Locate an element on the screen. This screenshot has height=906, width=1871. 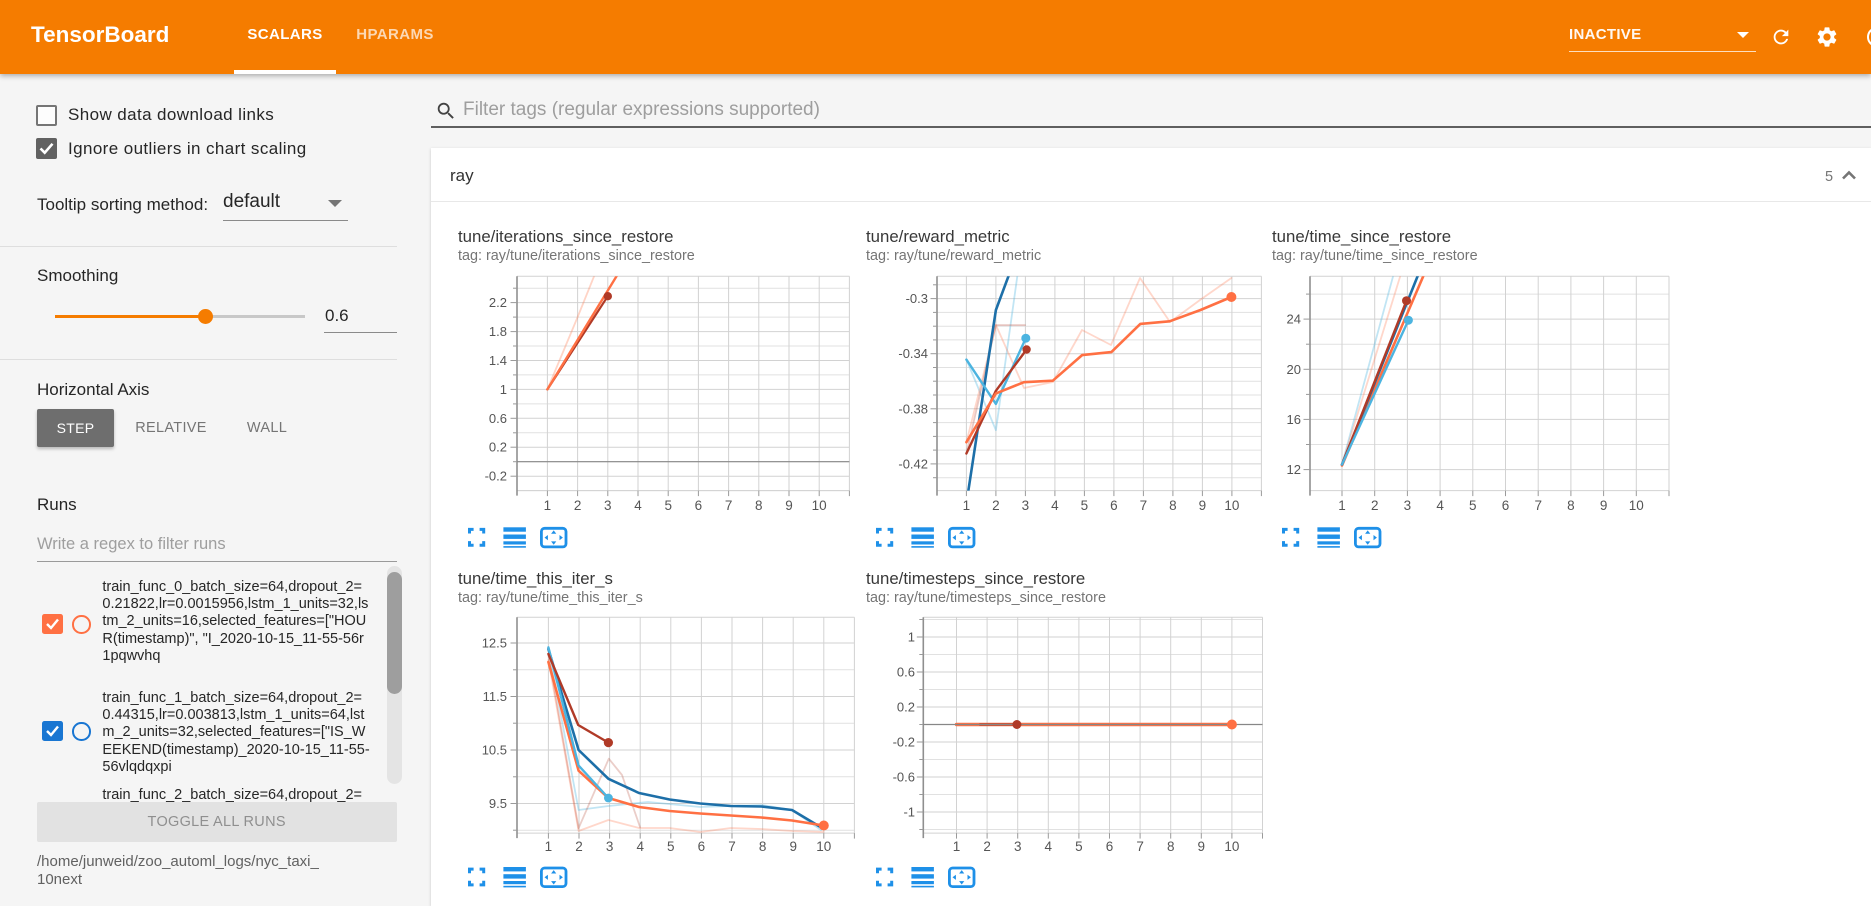
svg-text: -0.34 is located at coordinates (913, 353).